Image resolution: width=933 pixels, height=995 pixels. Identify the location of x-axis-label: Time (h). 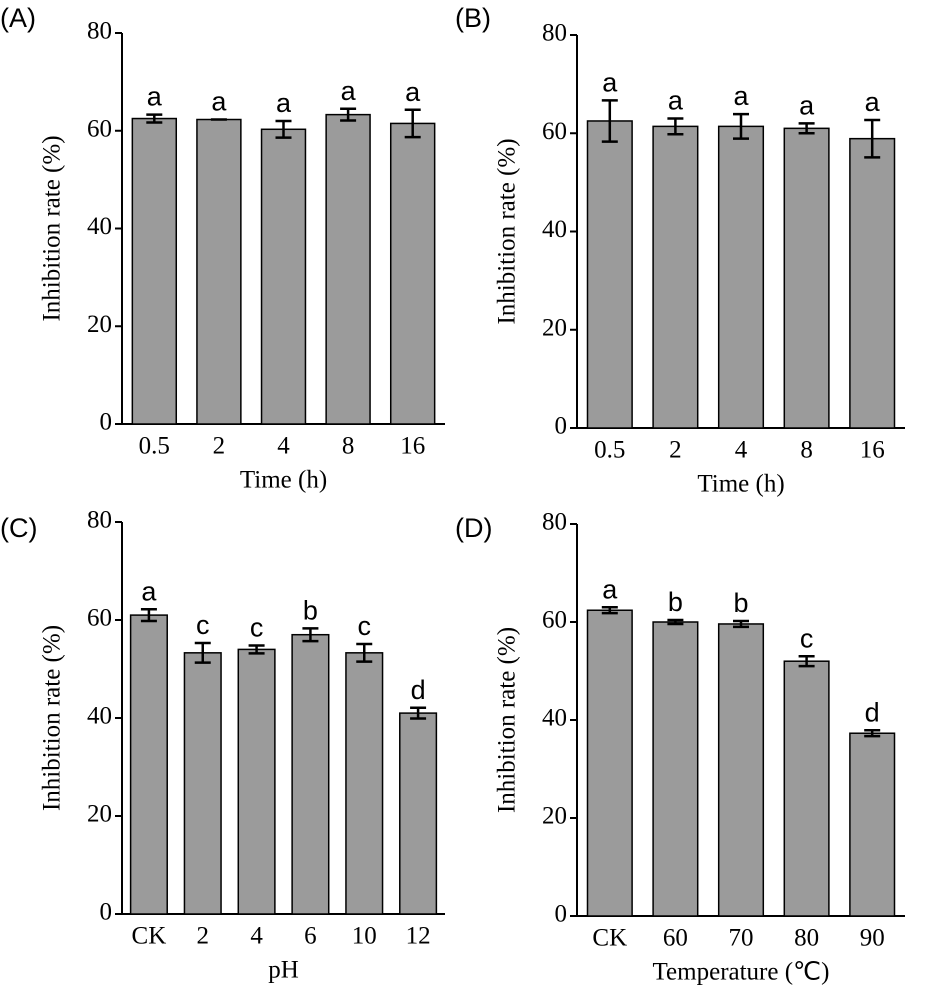
(283, 480).